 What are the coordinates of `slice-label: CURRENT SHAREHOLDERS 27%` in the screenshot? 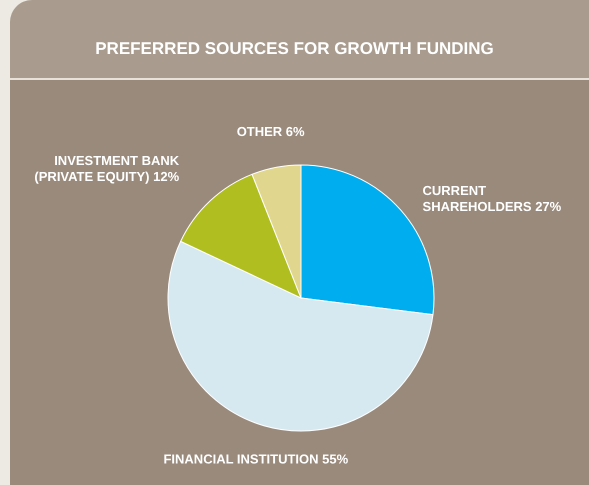 It's located at (492, 198).